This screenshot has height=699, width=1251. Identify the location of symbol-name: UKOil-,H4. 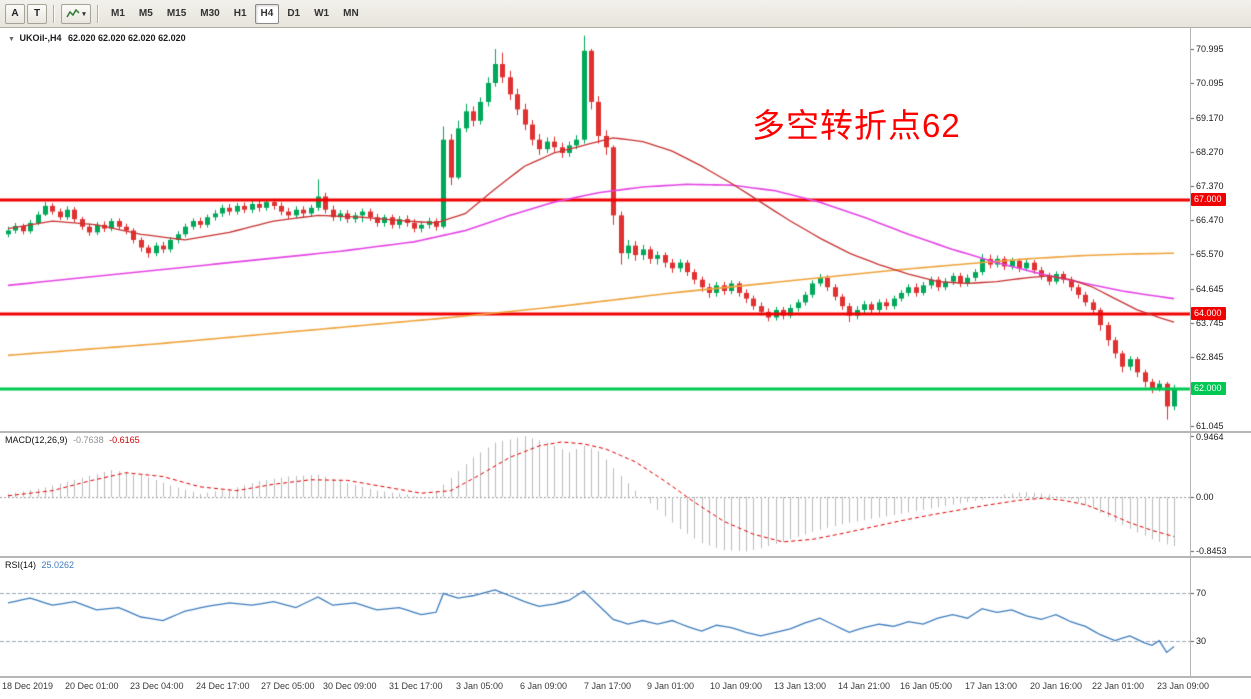
(40, 38).